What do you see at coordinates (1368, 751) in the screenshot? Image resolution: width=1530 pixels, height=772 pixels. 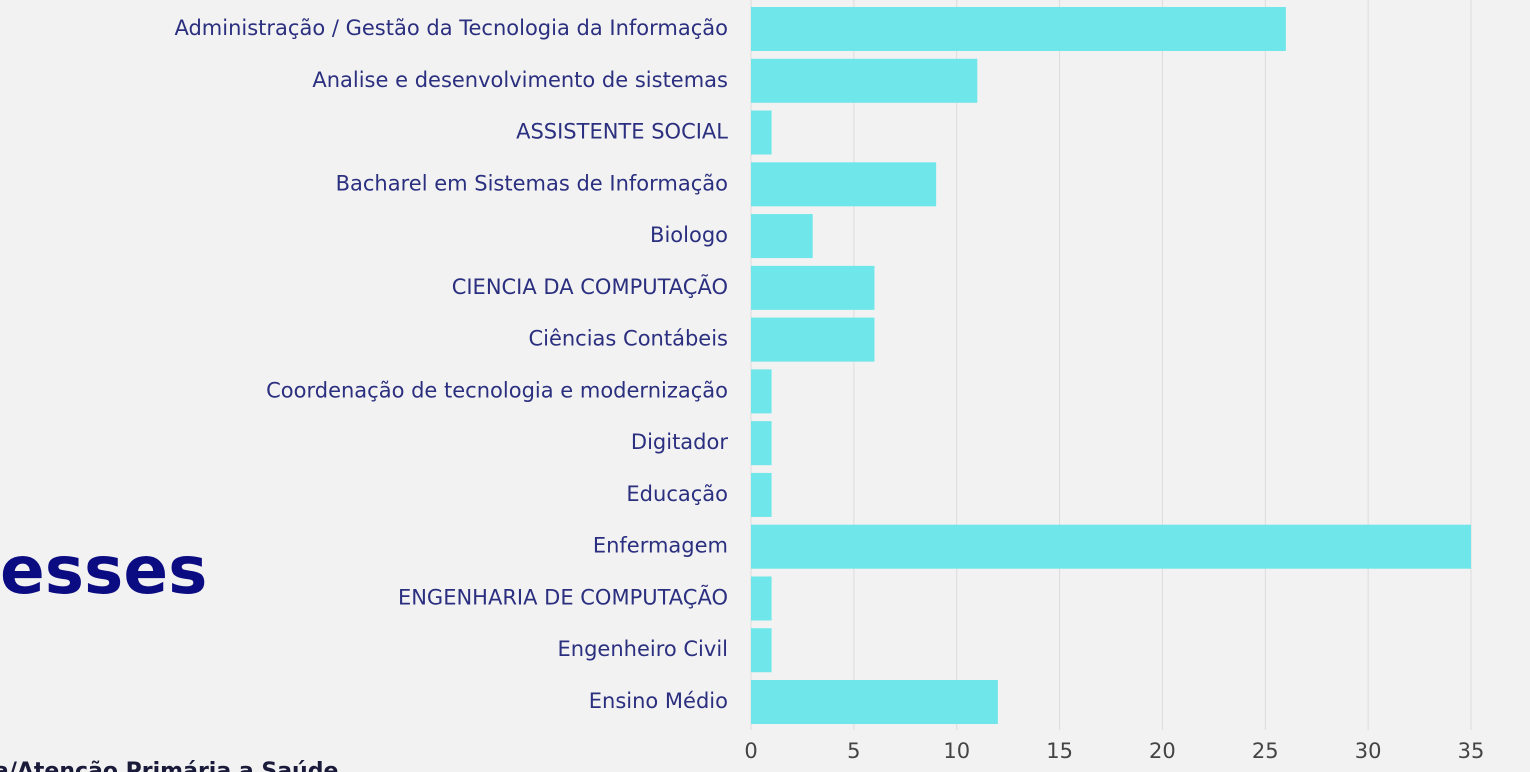 I see `x-tick-label: 30` at bounding box center [1368, 751].